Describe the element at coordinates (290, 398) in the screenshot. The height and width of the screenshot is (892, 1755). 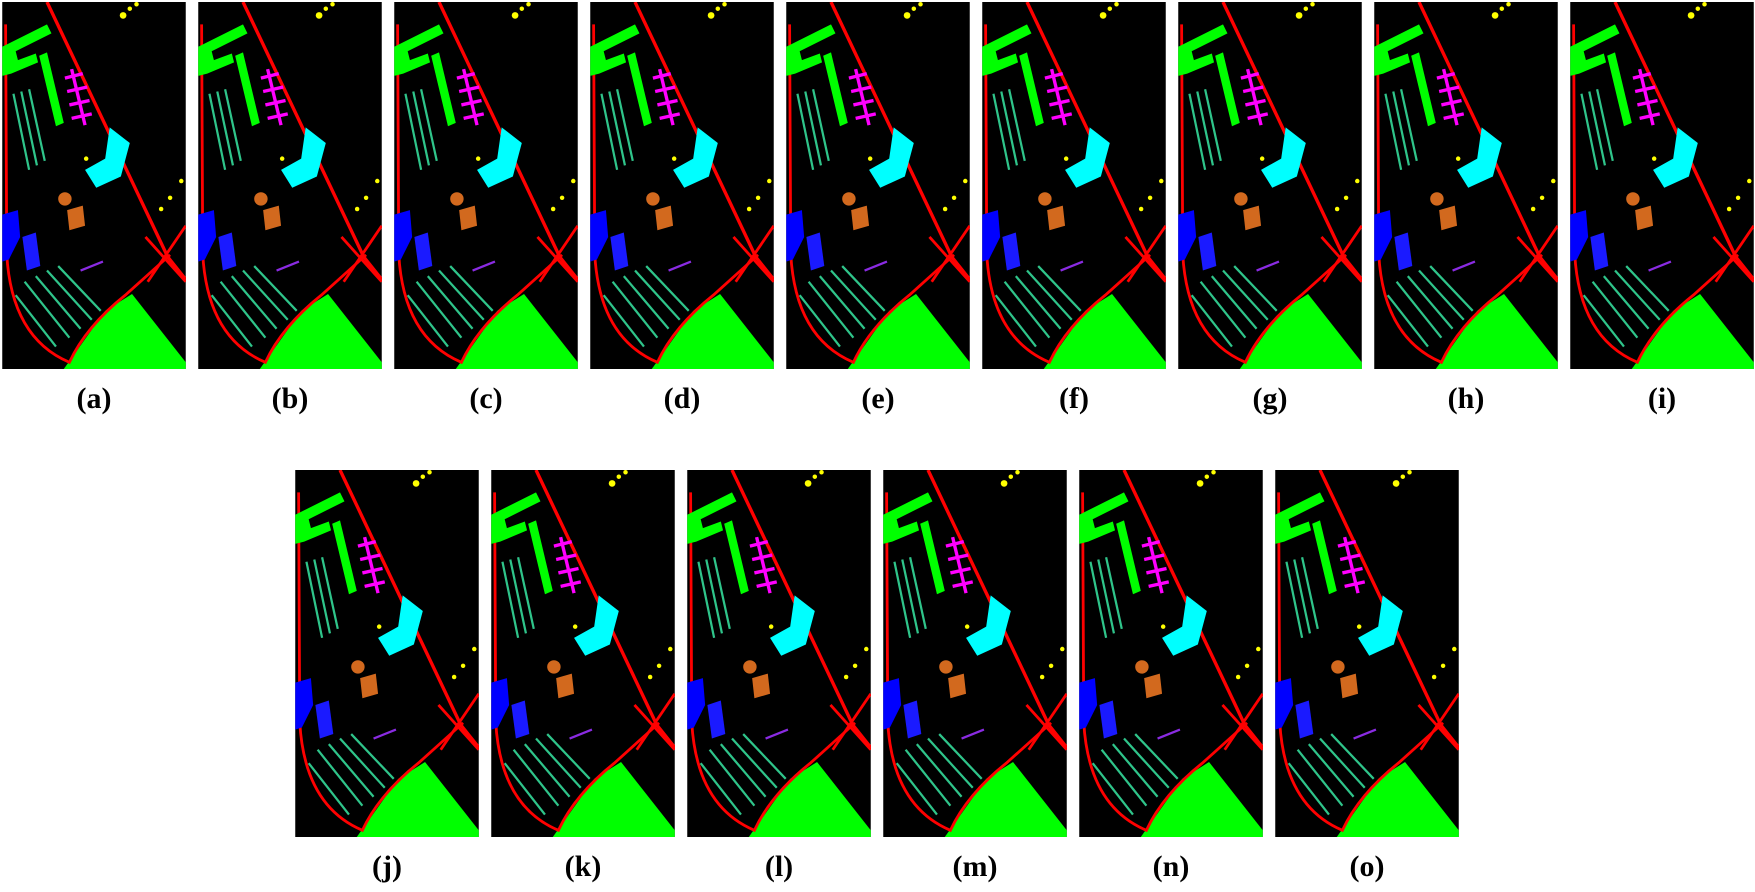
I see `panel-label: (b)` at that location.